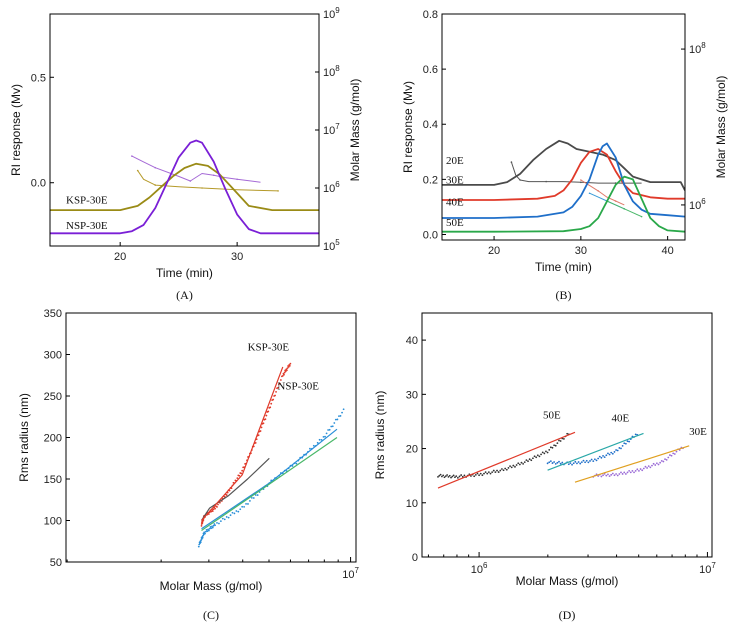 The width and height of the screenshot is (737, 628). I want to click on x-tick-label: 30, so click(237, 257).